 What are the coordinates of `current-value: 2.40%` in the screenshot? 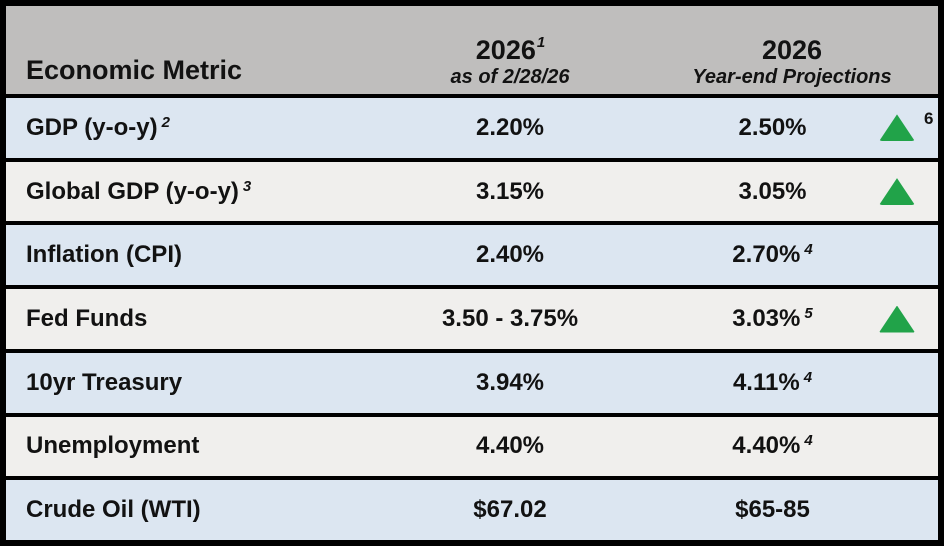 It's located at (510, 255).